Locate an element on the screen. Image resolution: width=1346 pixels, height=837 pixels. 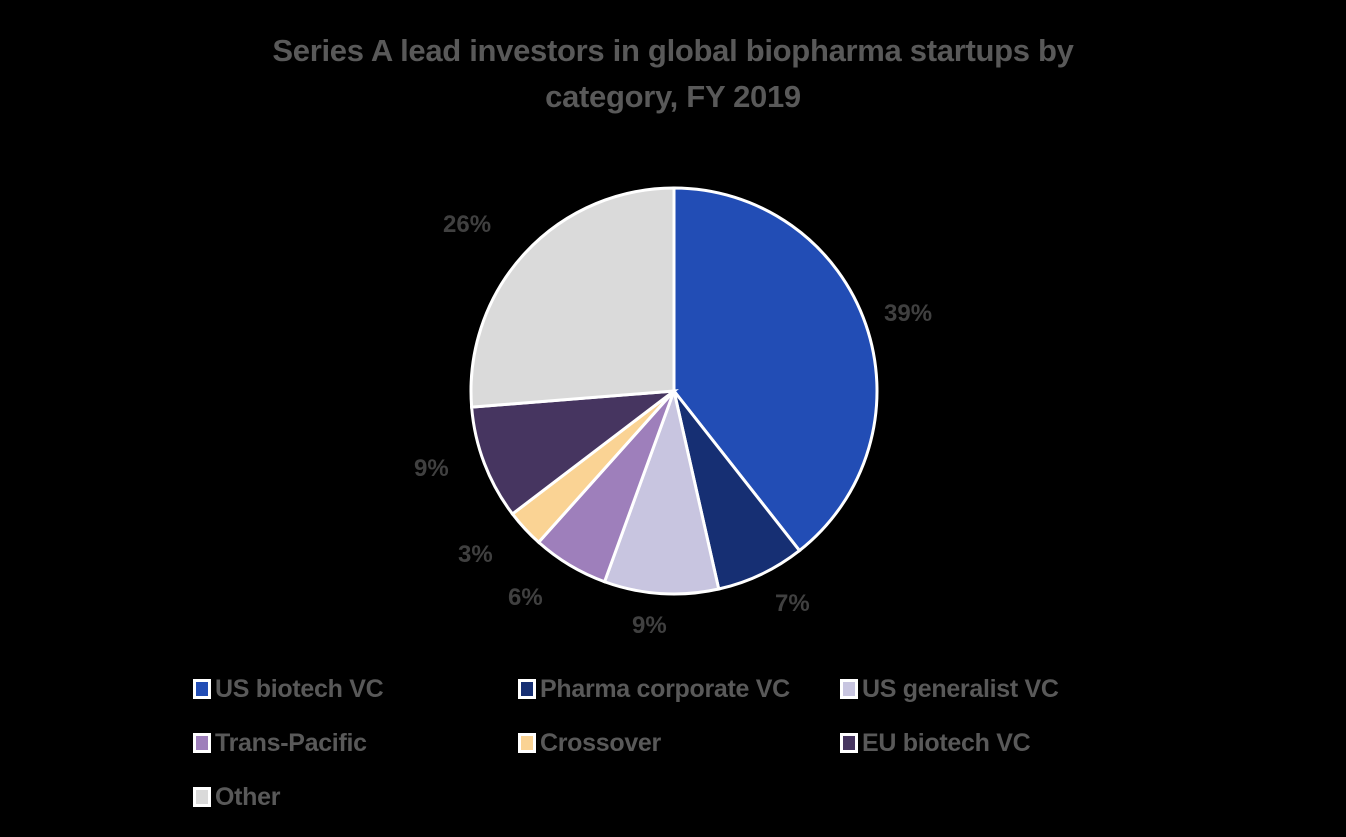
legend-item-pharma-corporate-vc: Pharma corporate VC is located at coordinates (654, 689).